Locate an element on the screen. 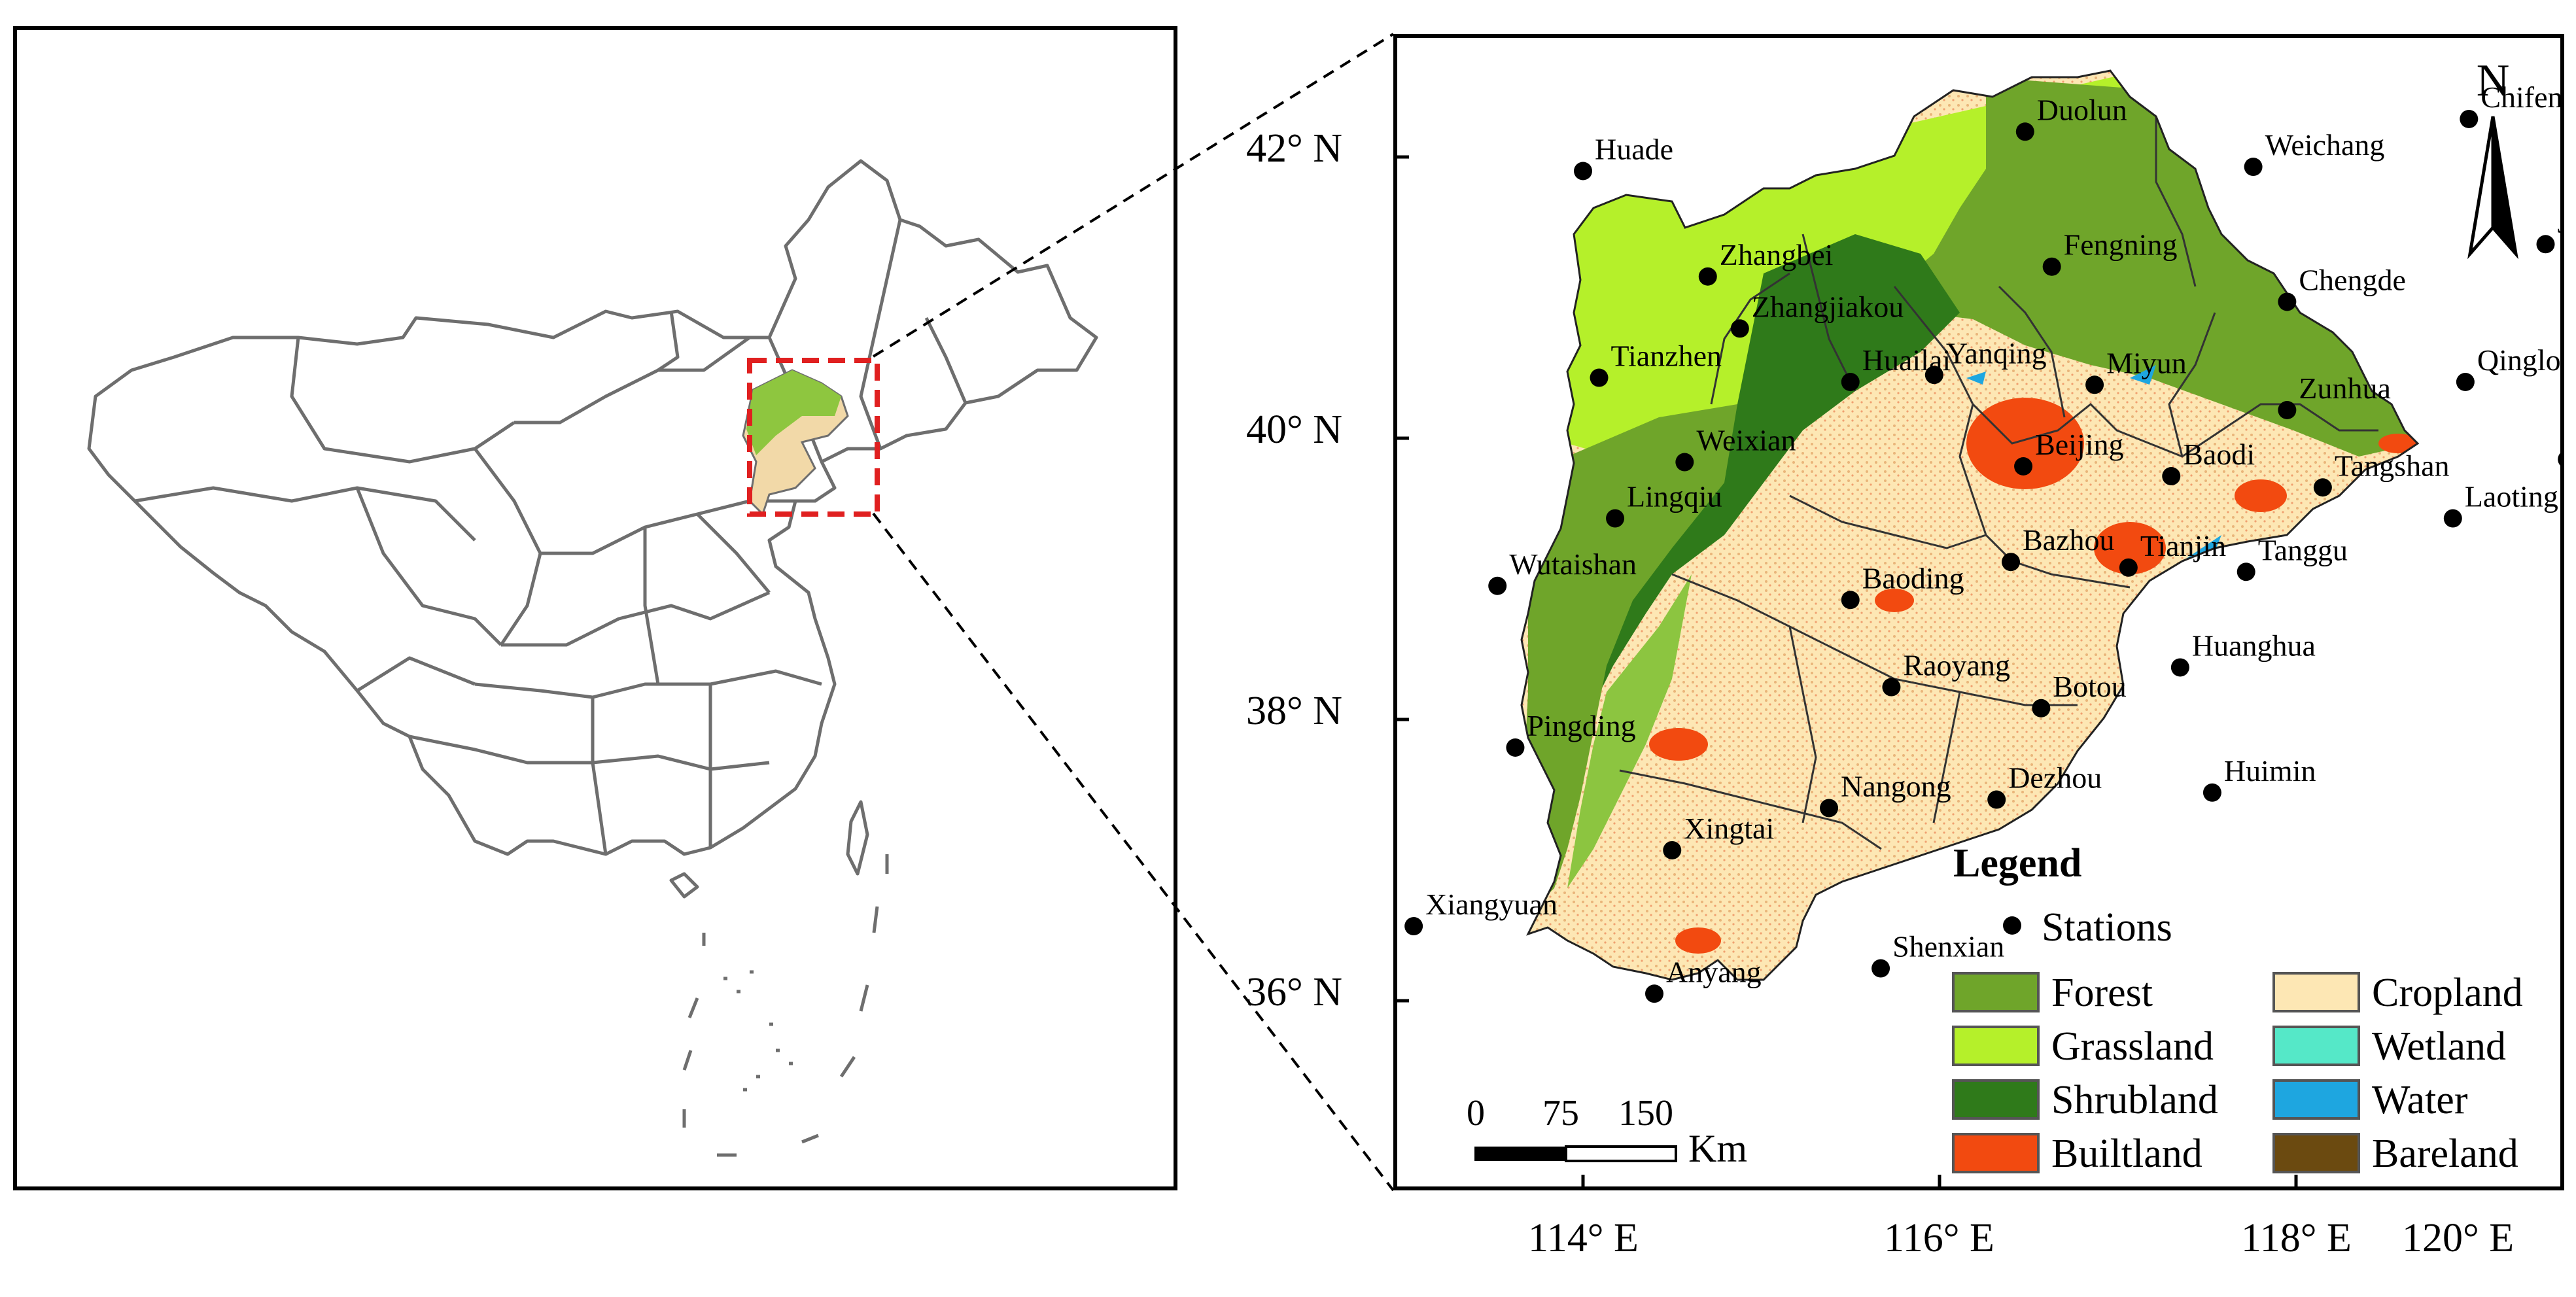 This screenshot has height=1297, width=2576. lat-tick-label: 36° N is located at coordinates (1295, 992).